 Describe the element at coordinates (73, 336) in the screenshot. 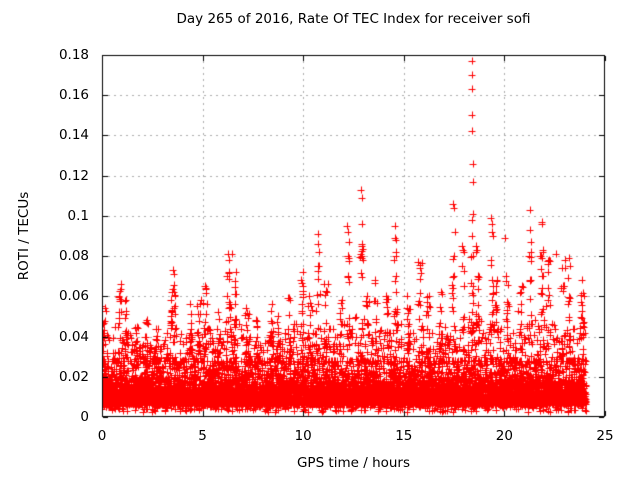

I see `y-tick-label: 0.04` at that location.